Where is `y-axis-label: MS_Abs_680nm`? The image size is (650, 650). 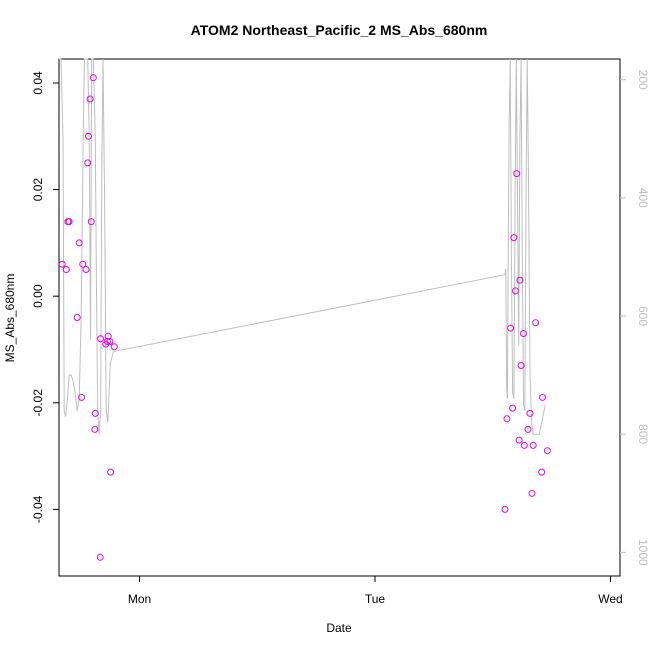 y-axis-label: MS_Abs_680nm is located at coordinates (10, 318).